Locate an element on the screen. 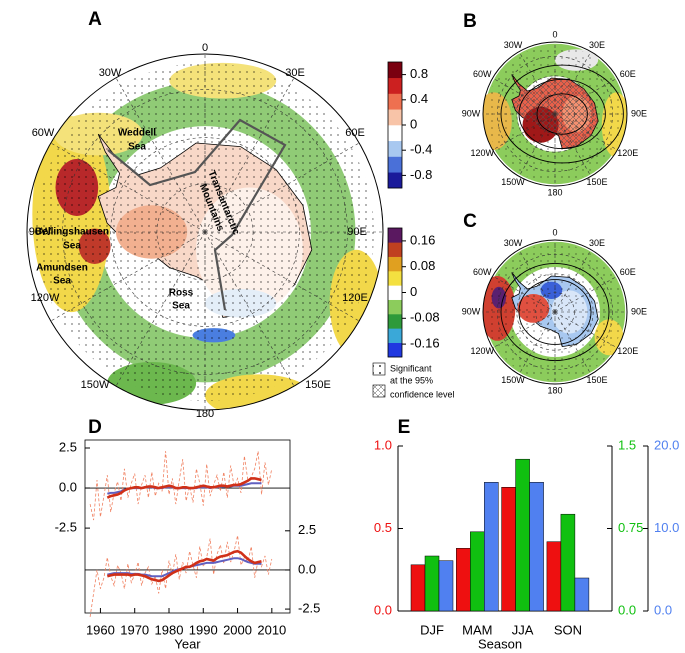  legend-dots is located at coordinates (379, 369).